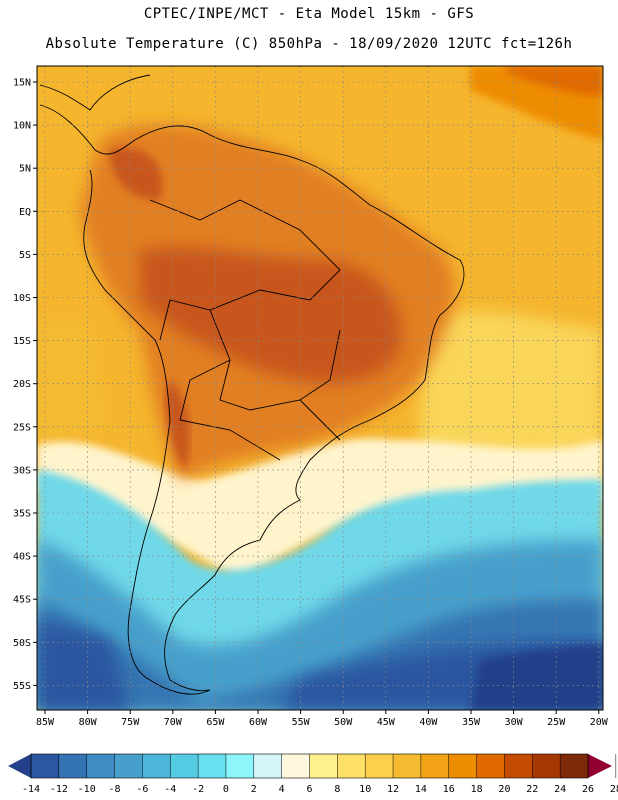  What do you see at coordinates (309, 789) in the screenshot?
I see `colorbar-tick-label: 6` at bounding box center [309, 789].